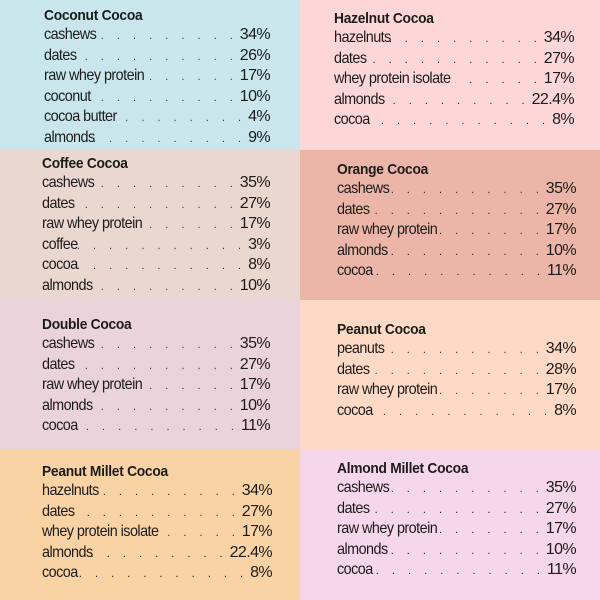  I want to click on ingredient-percent: 4%, so click(259, 117).